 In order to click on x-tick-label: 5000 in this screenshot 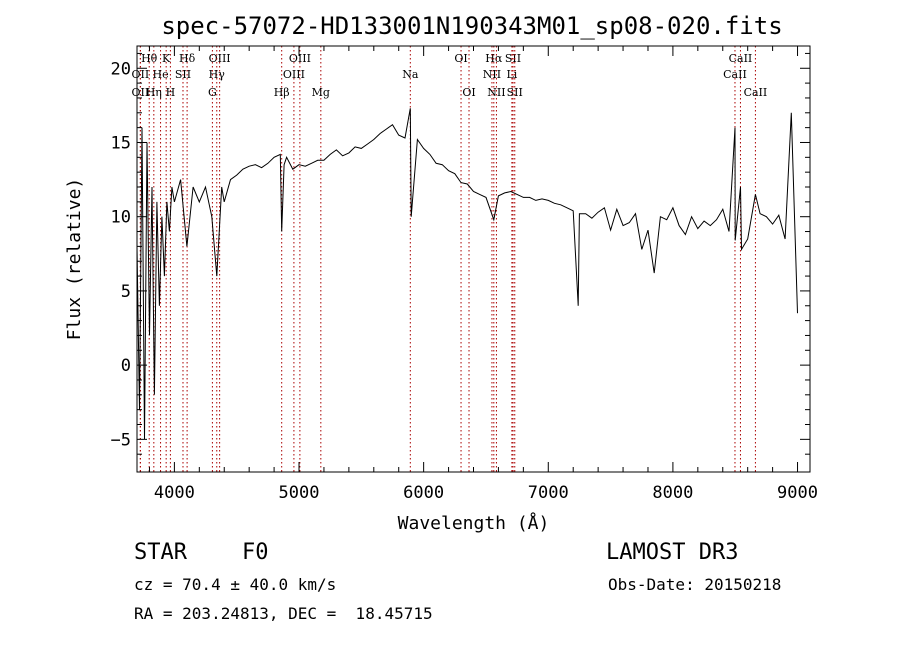, I will do `click(299, 493)`.